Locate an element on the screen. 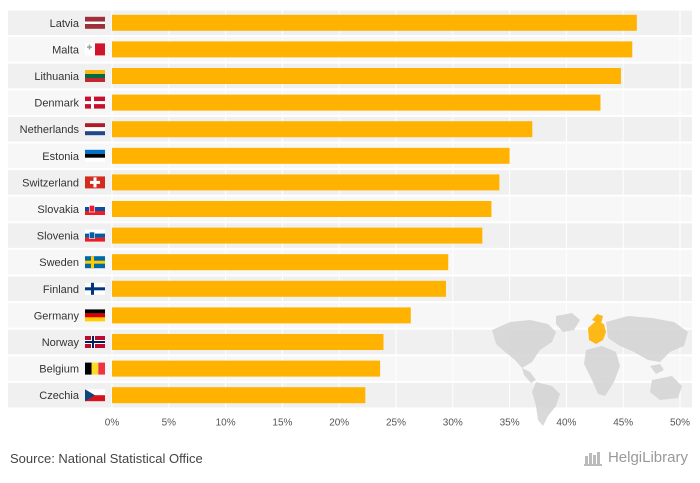  source-note: Source: National Statistical Office is located at coordinates (106, 458).